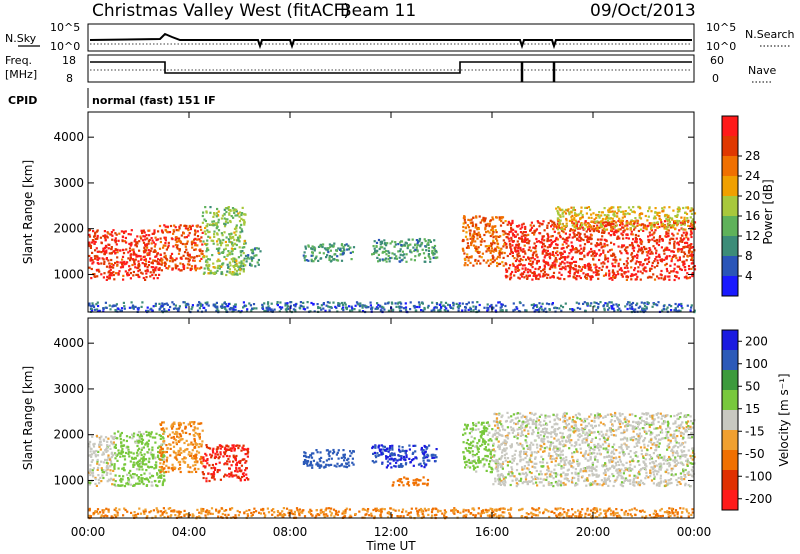 The height and width of the screenshot is (554, 800). What do you see at coordinates (391, 67) in the screenshot?
I see `freq-trace` at bounding box center [391, 67].